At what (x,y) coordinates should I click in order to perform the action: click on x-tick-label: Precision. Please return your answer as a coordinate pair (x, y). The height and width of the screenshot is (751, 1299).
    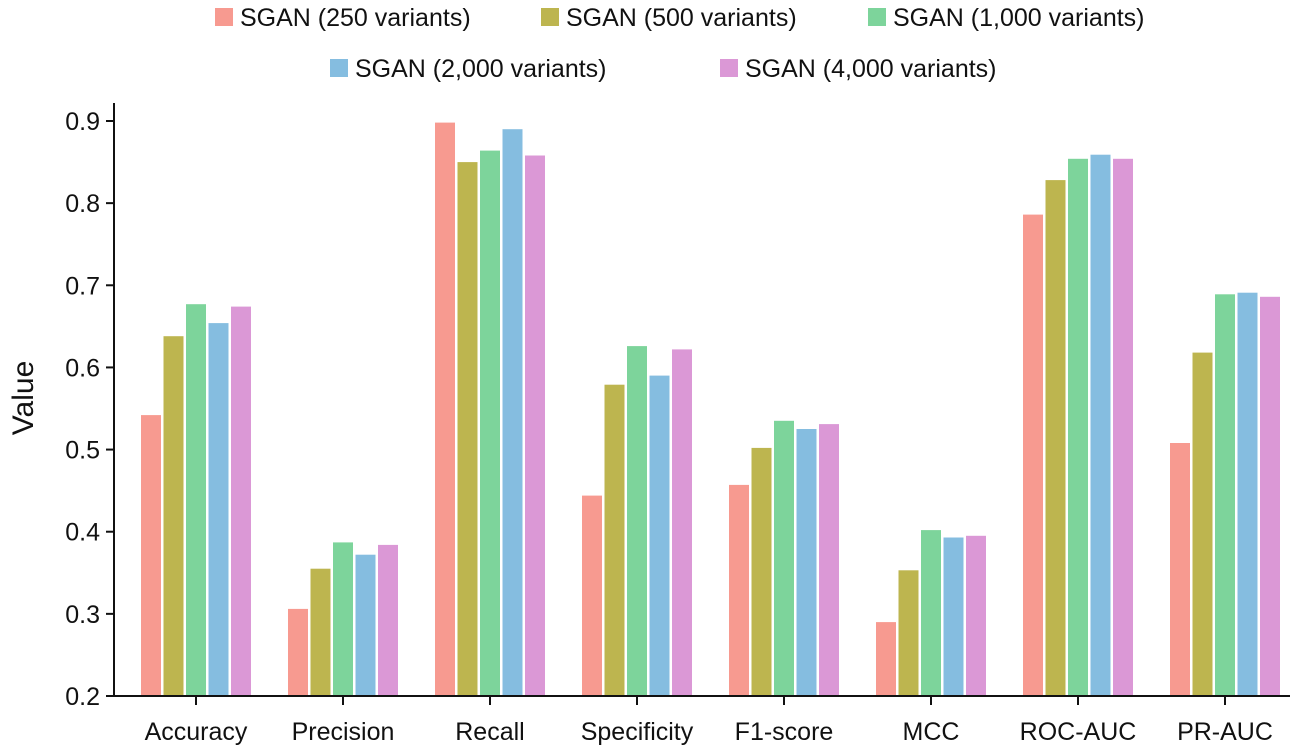
    Looking at the image, I should click on (343, 732).